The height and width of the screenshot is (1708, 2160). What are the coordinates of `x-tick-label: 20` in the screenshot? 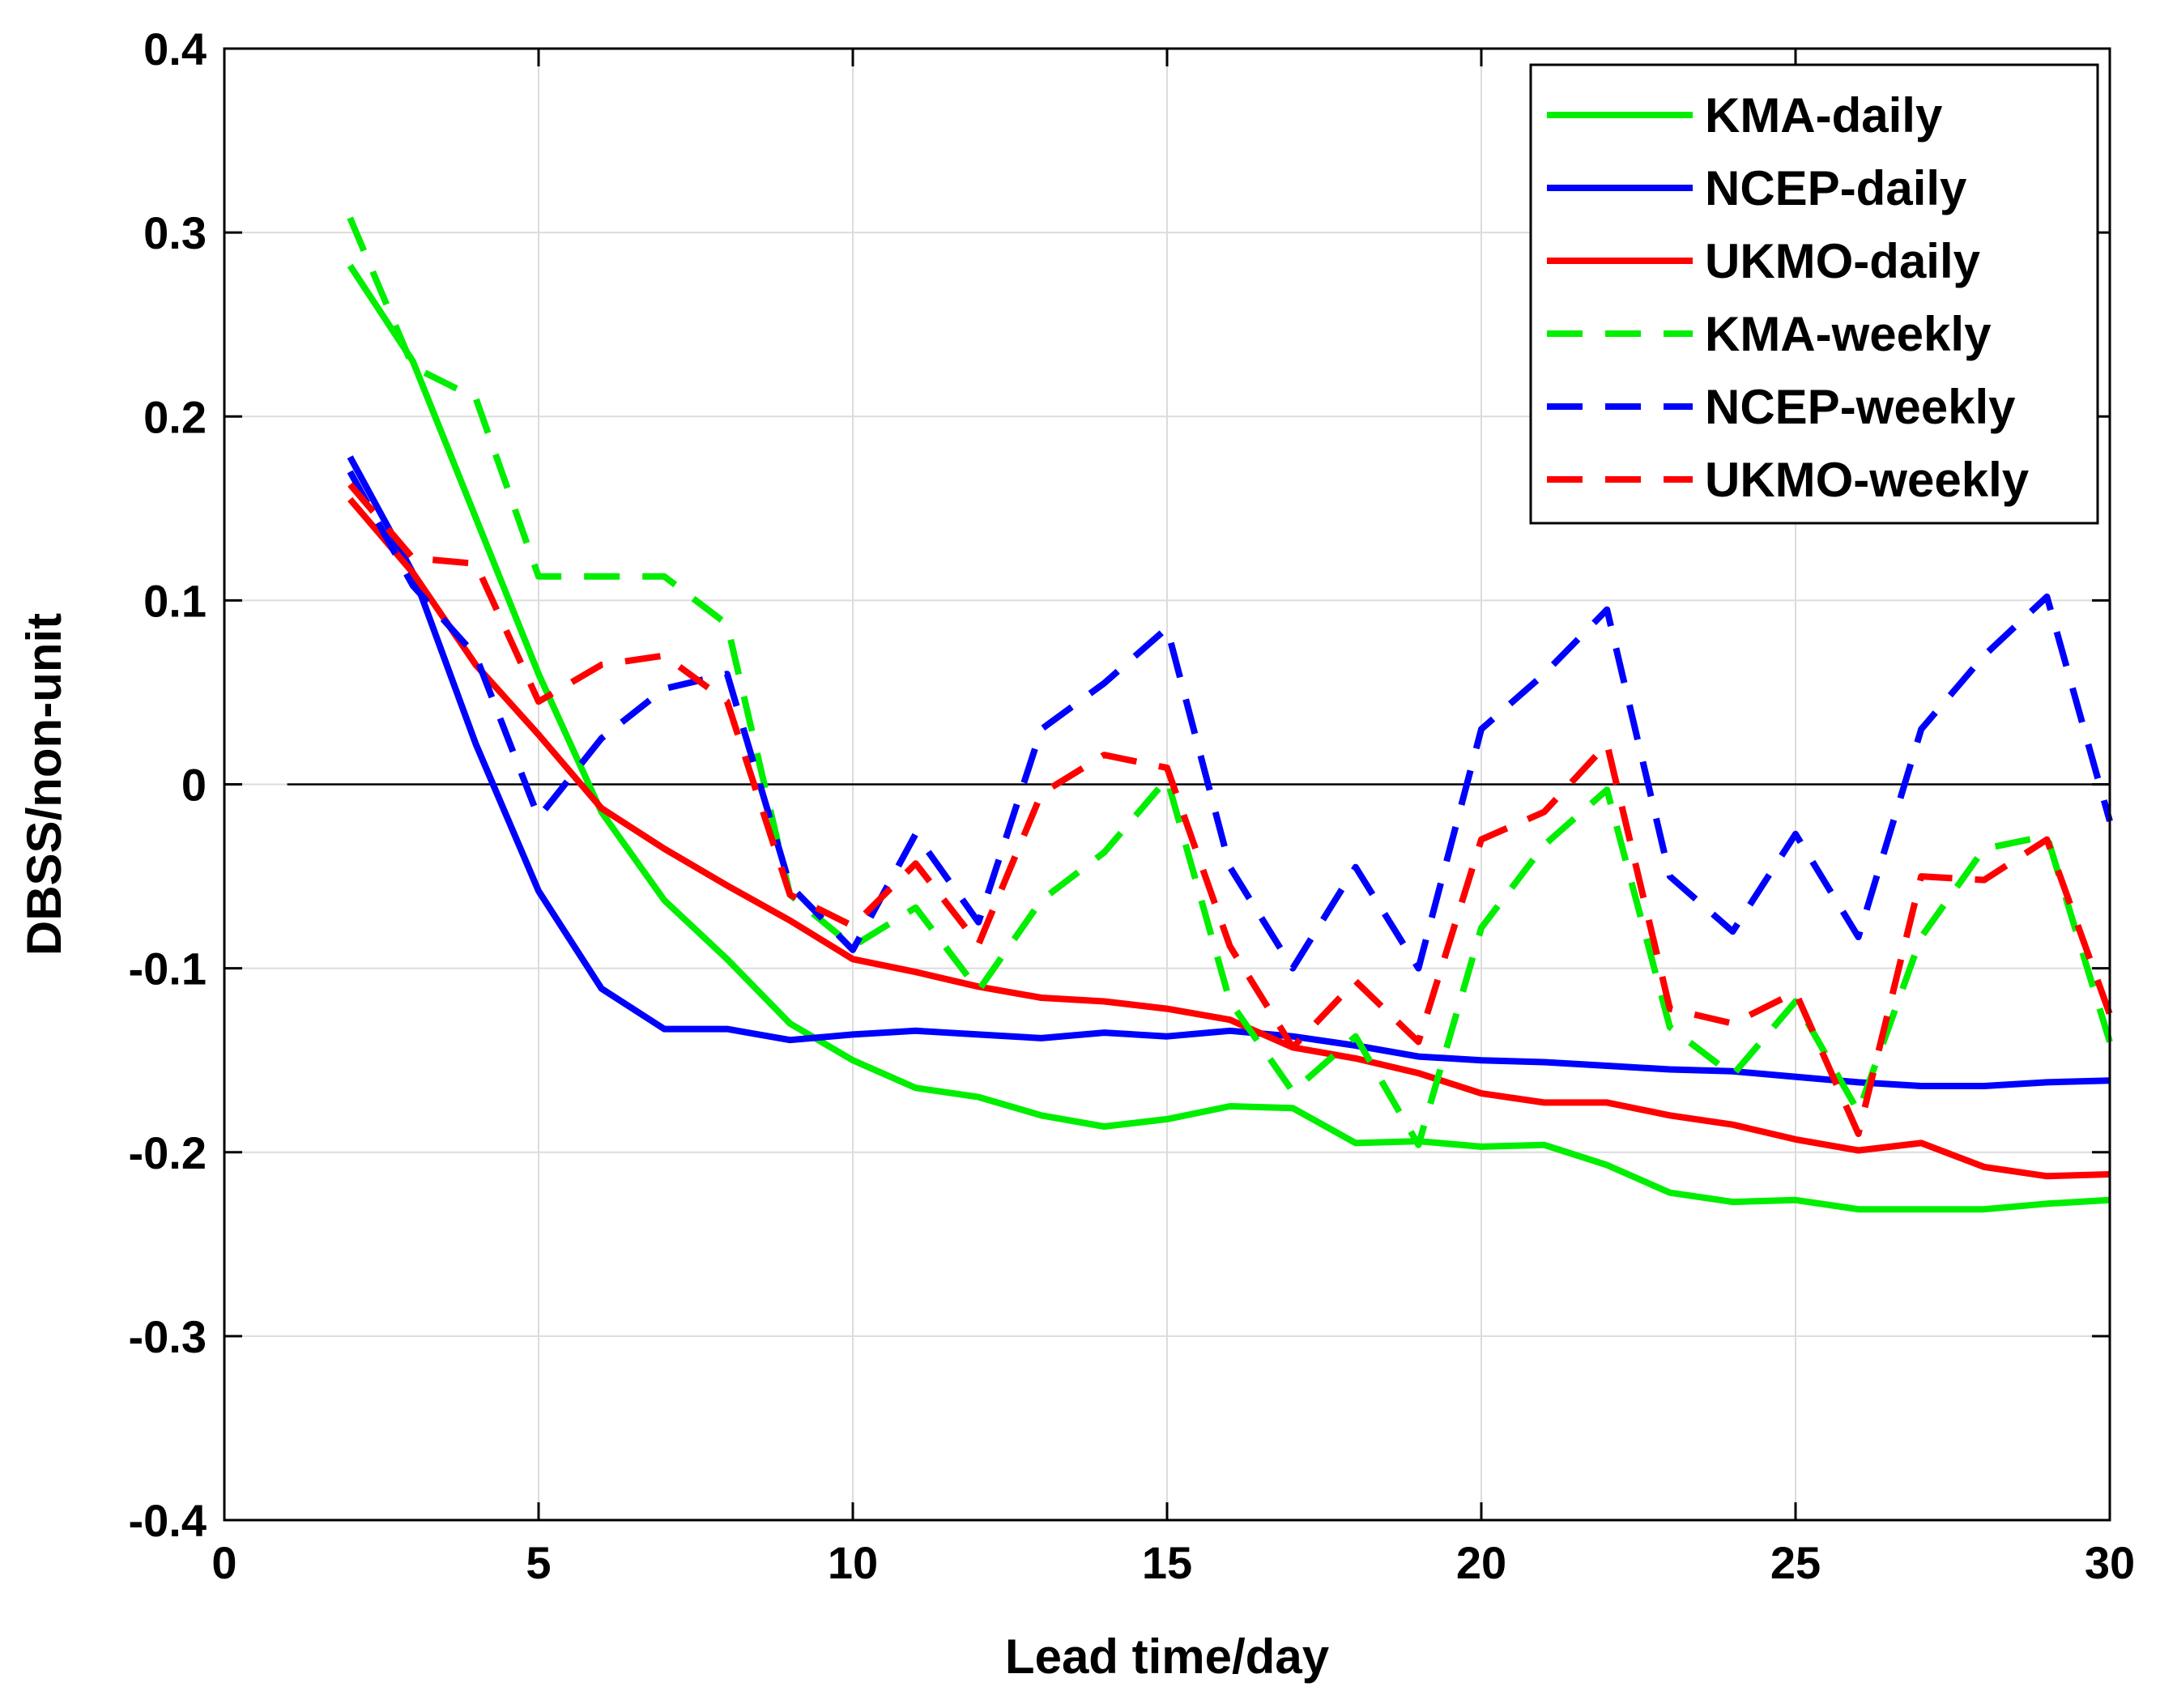 It's located at (1481, 1563).